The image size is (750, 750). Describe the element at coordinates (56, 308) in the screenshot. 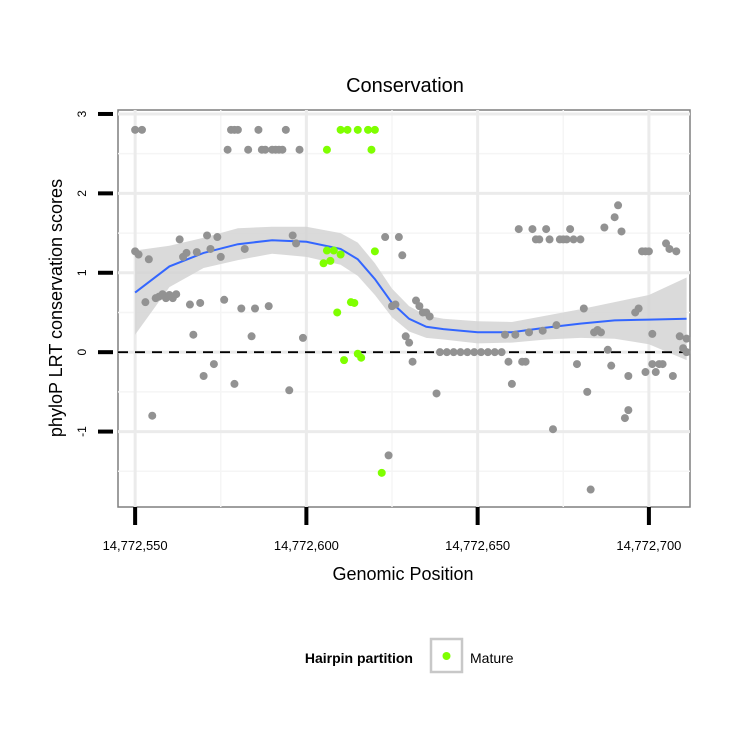

I see `y-axis-label: phyloP LRT conservation scores` at that location.